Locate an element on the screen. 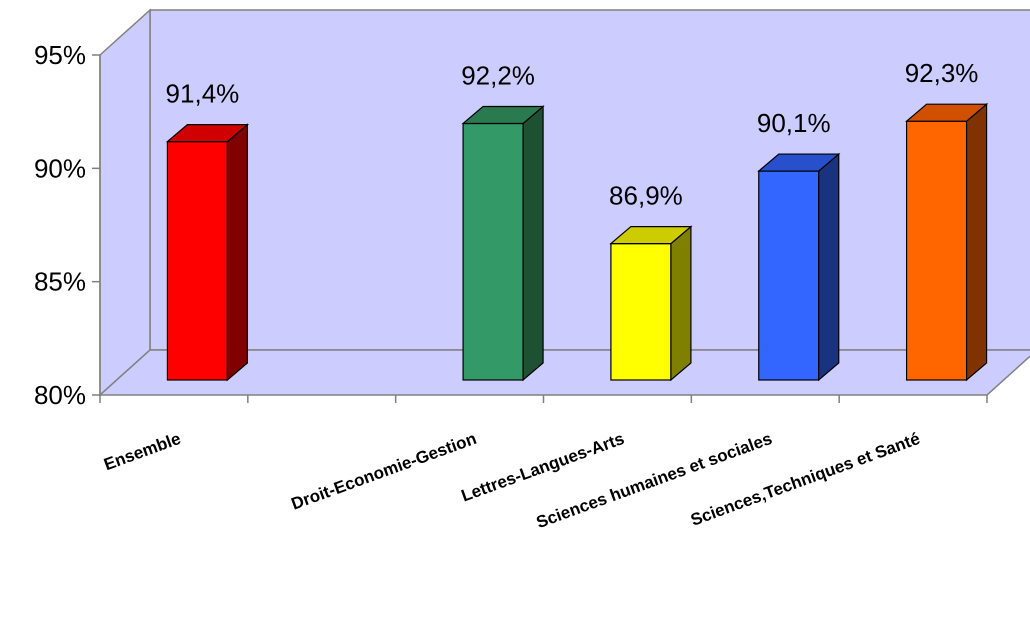 The height and width of the screenshot is (643, 1030). x-category-label: Ensemble is located at coordinates (142, 451).